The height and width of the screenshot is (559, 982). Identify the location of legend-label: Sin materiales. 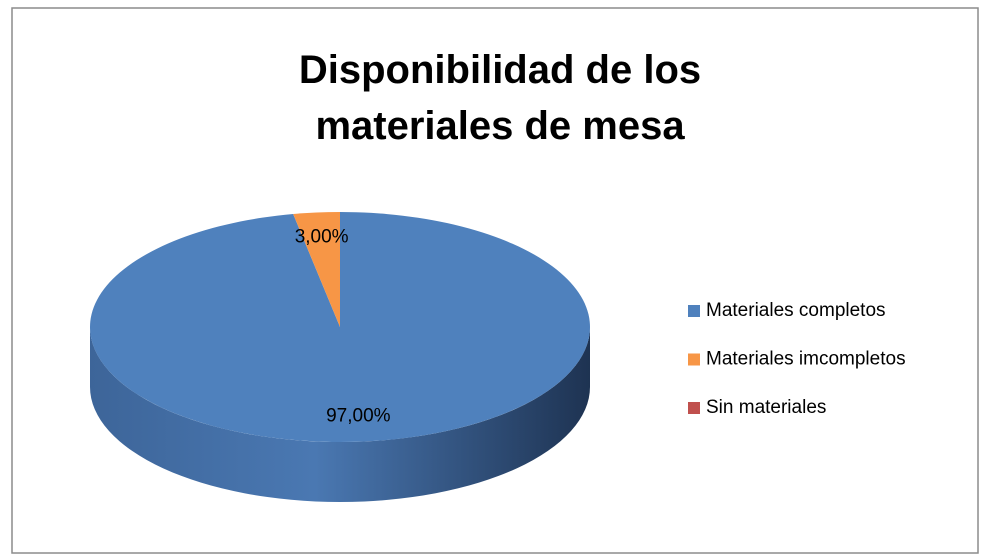
(766, 407).